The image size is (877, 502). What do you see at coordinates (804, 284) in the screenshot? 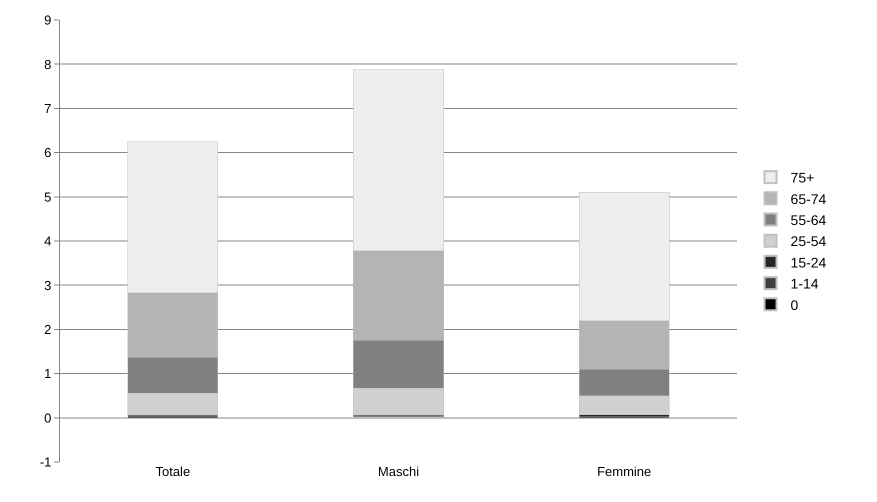
I see `legend-label: 1-14` at bounding box center [804, 284].